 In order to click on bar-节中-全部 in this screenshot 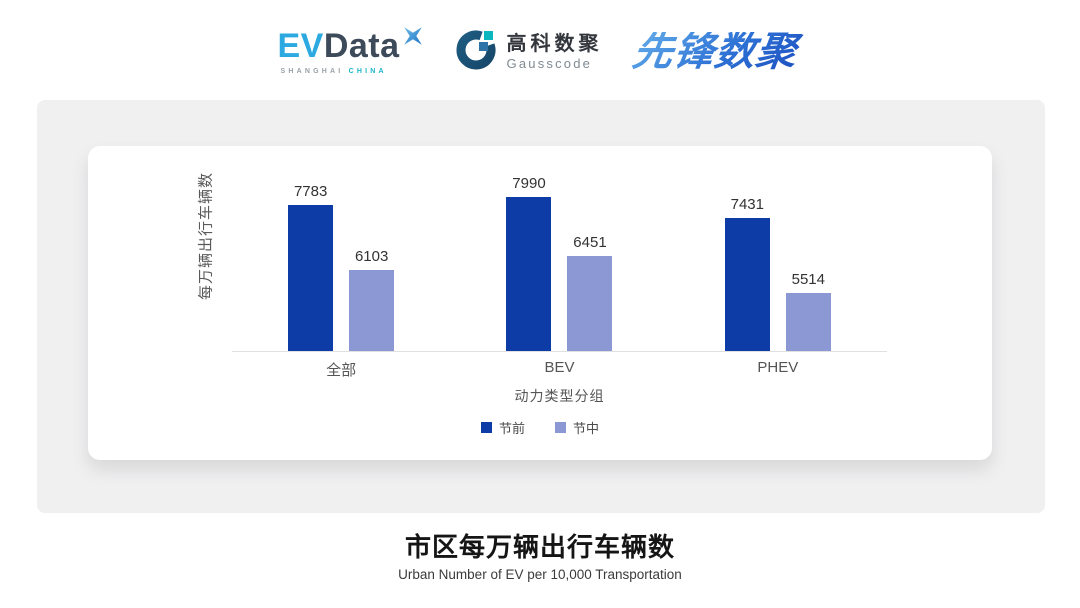, I will do `click(372, 310)`.